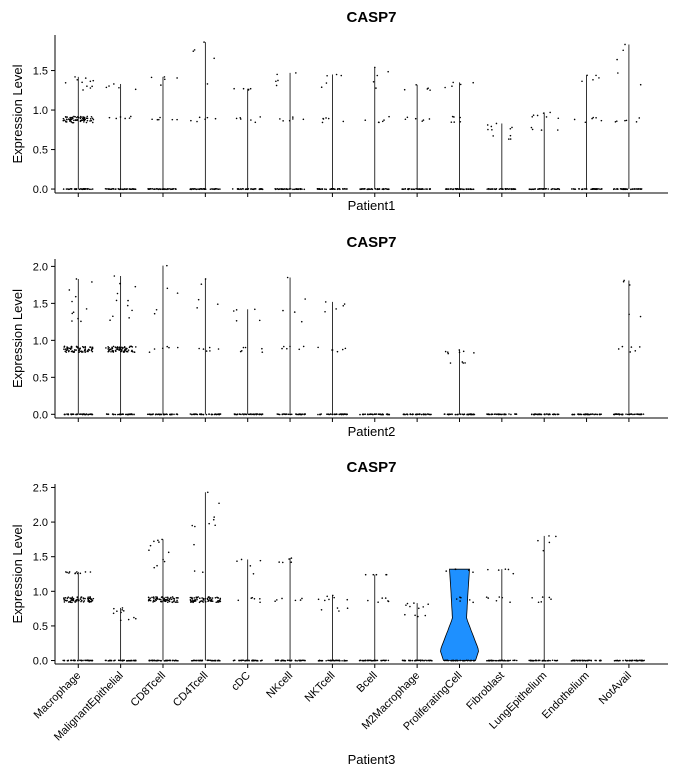  Describe the element at coordinates (544, 151) in the screenshot. I see `points-LungEpithelium` at that location.